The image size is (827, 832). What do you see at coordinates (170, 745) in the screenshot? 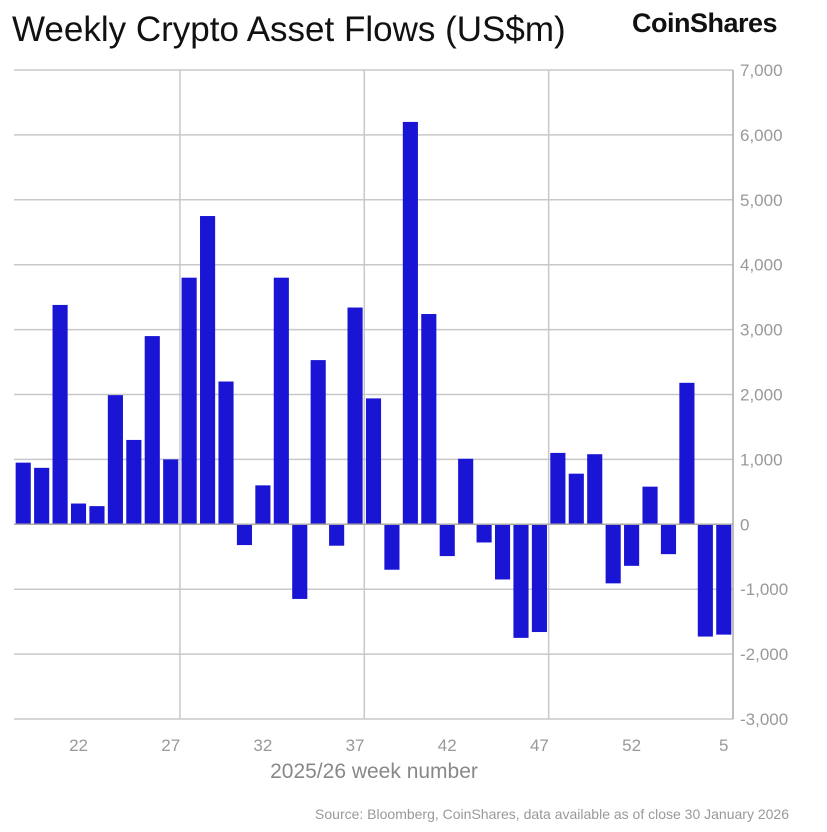
I see `x-tick-label: 27` at bounding box center [170, 745].